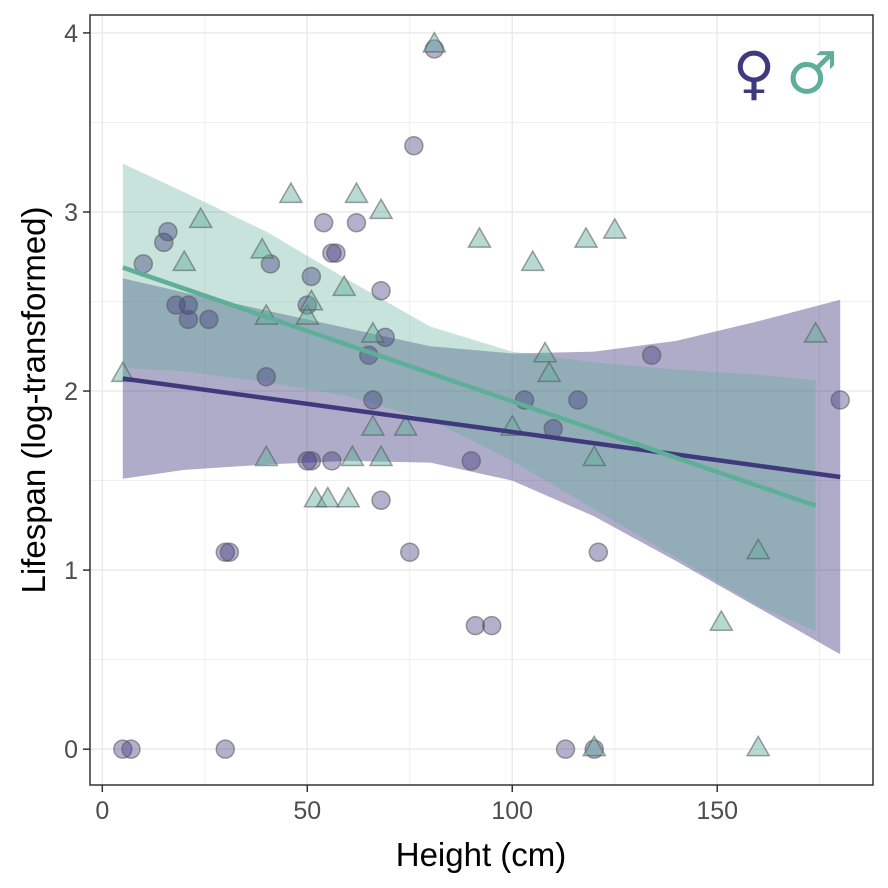 The height and width of the screenshot is (888, 888). Describe the element at coordinates (481, 854) in the screenshot. I see `x-axis-title: Height (cm)` at that location.